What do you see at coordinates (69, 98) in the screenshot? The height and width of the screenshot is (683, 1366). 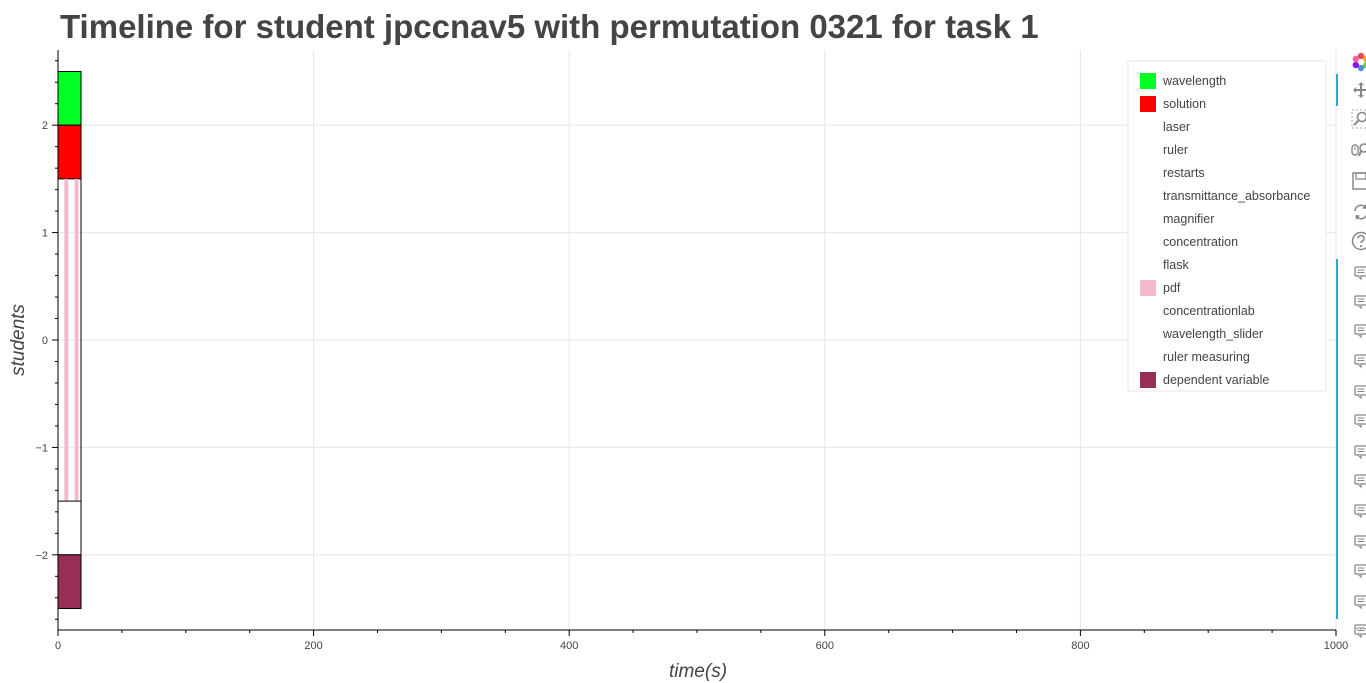 I see `bar-wavelength` at bounding box center [69, 98].